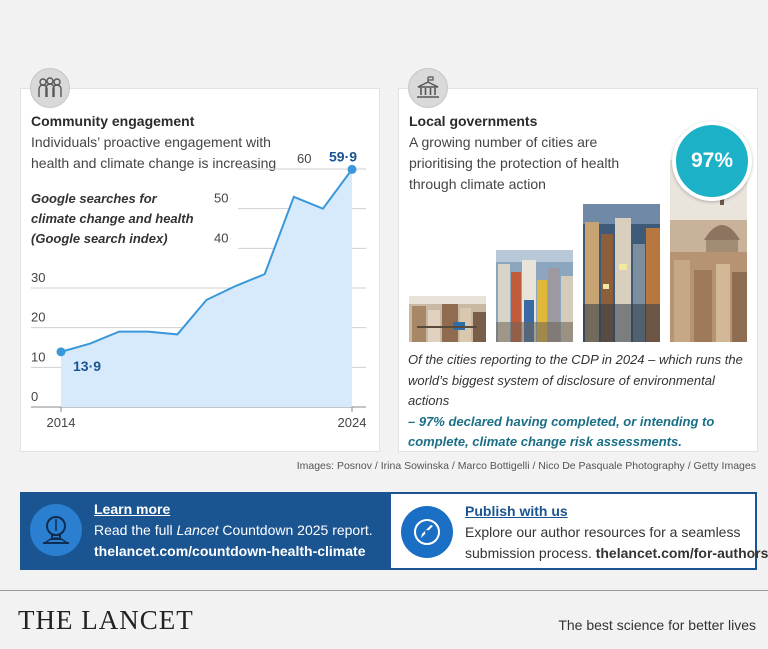  I want to click on compass-pen-icon, so click(427, 532).